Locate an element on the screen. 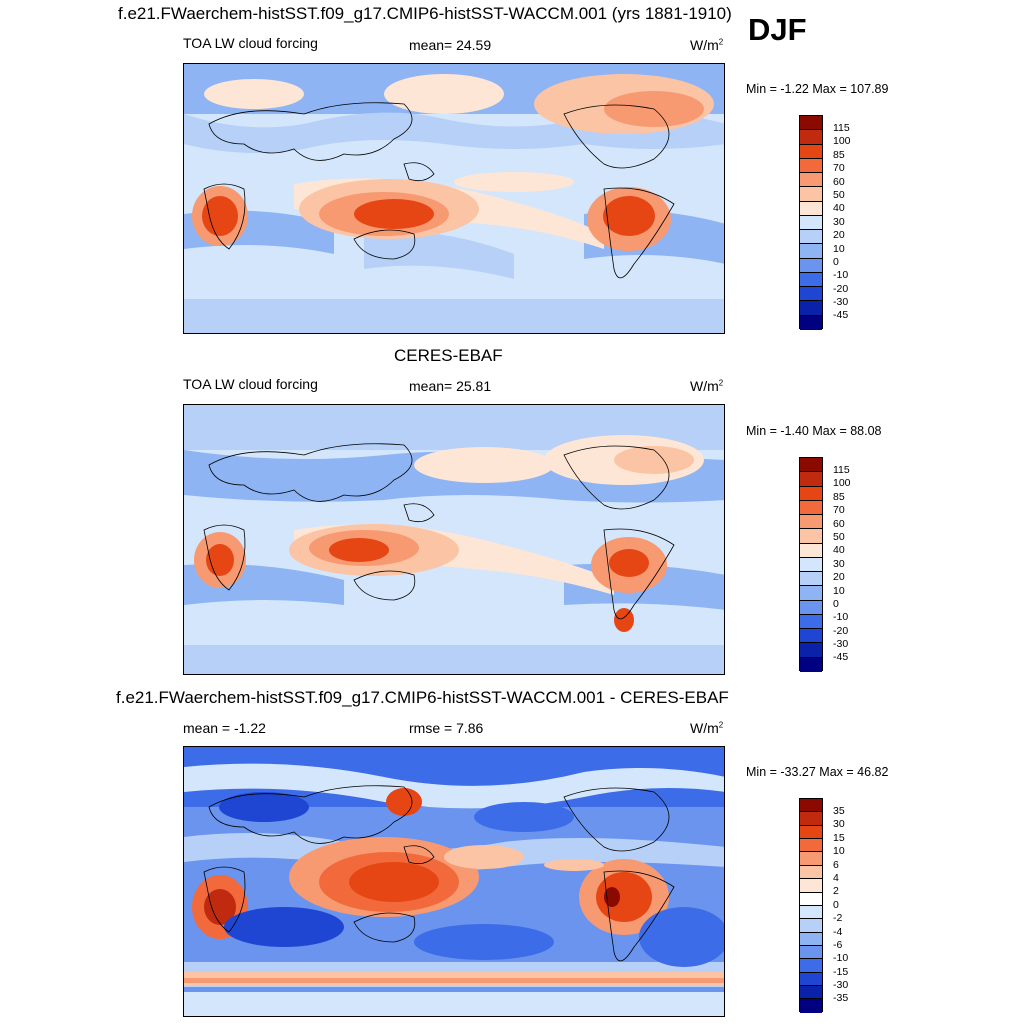  panel2-mean: mean= 25.81 is located at coordinates (450, 386).